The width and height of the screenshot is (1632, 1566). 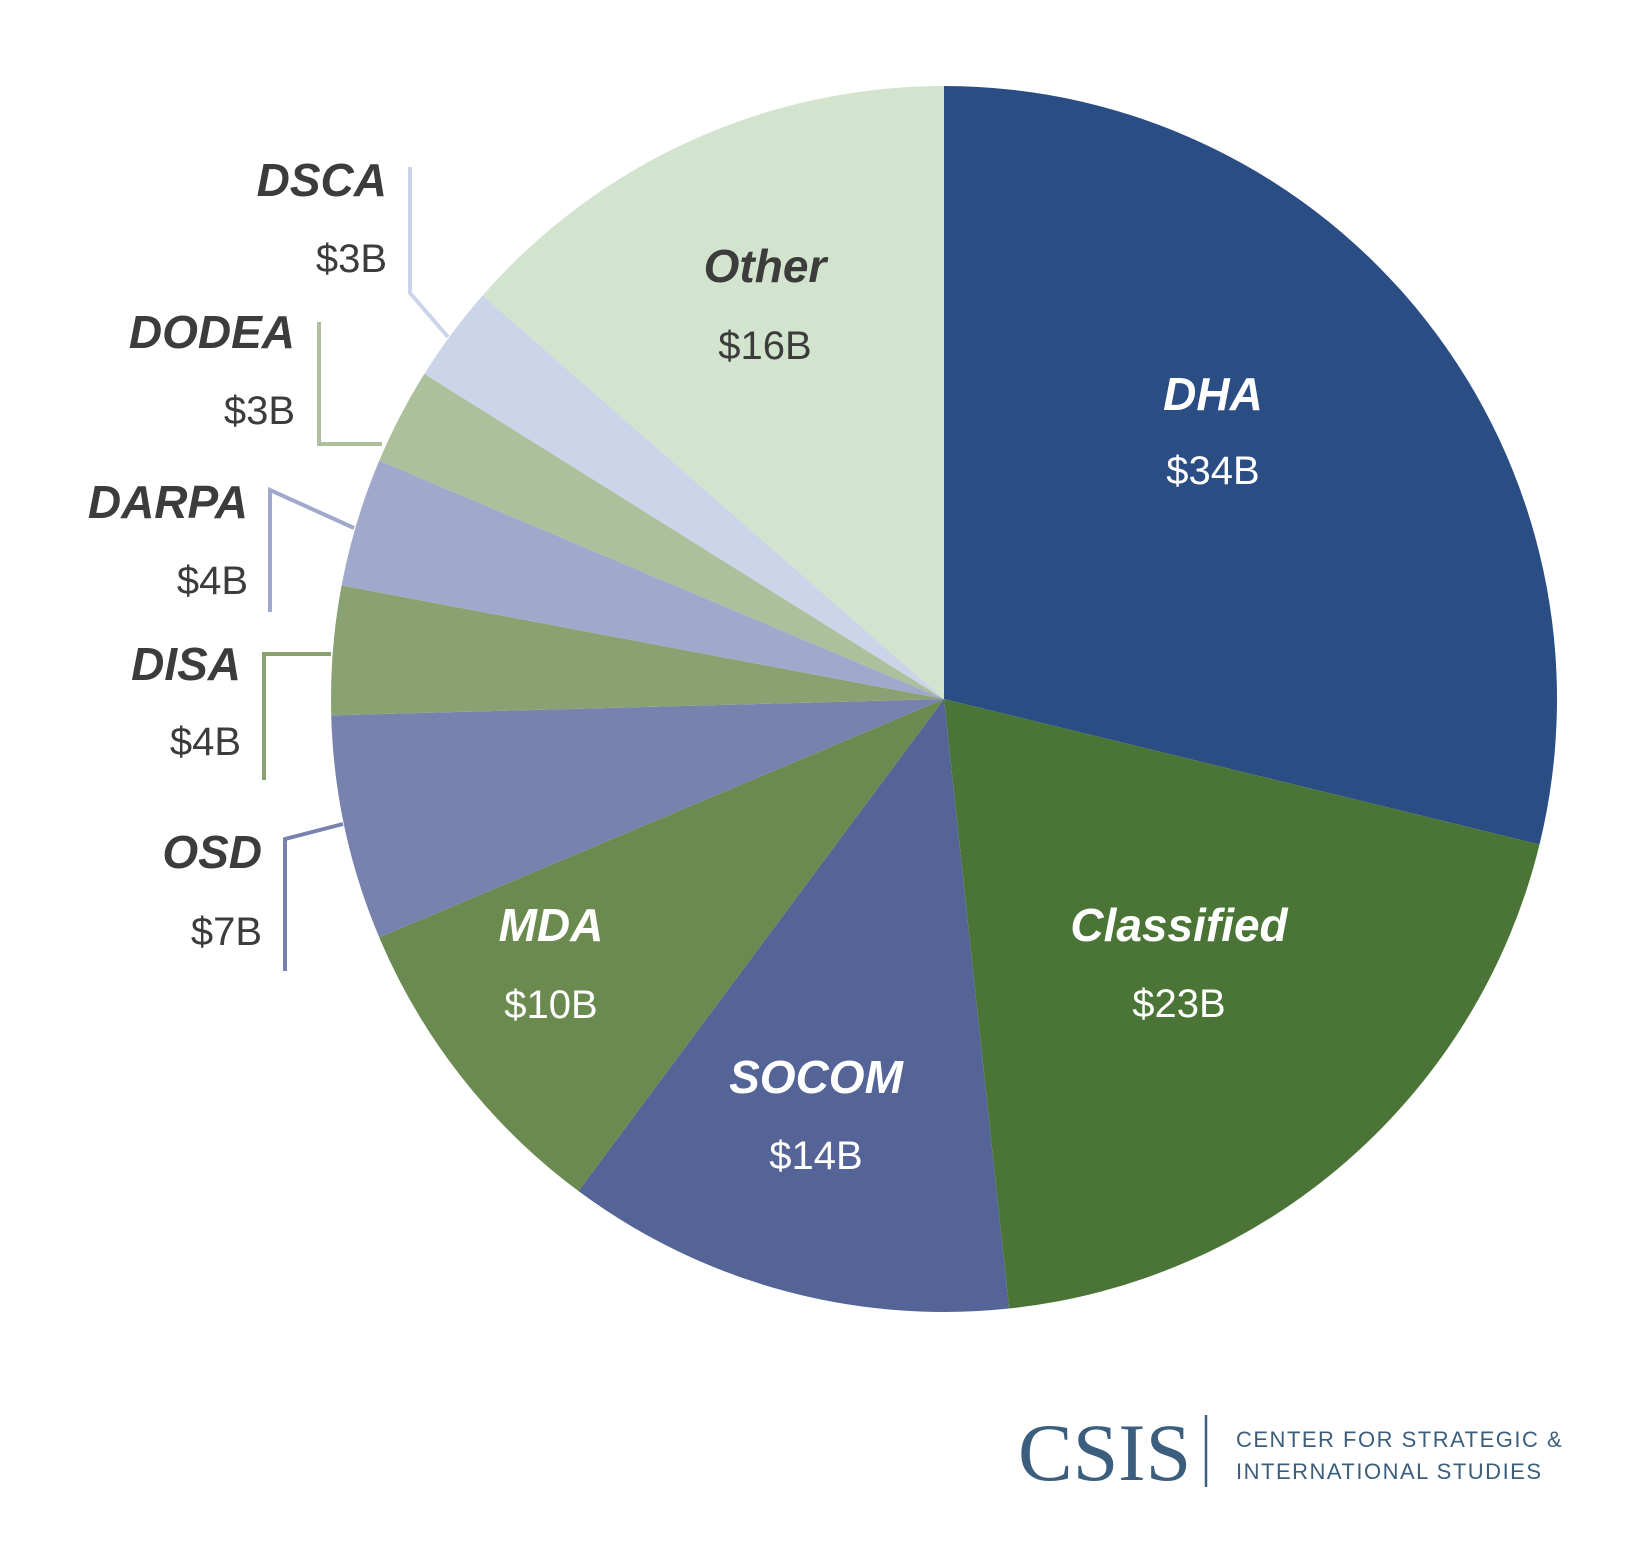 What do you see at coordinates (186, 664) in the screenshot?
I see `slice-label-disa: DISA` at bounding box center [186, 664].